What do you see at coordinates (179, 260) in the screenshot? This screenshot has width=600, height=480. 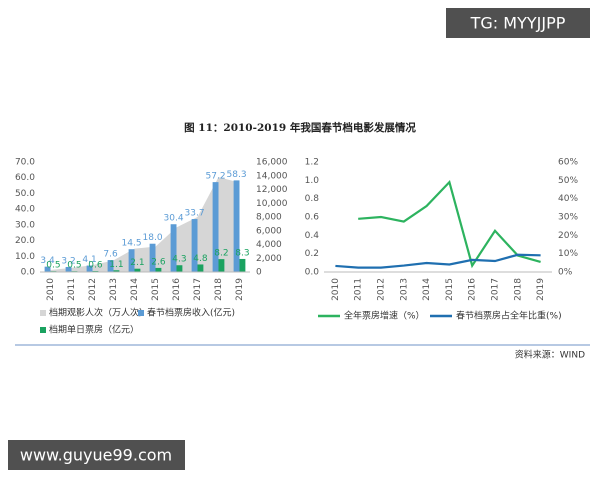 I see `value-label: 4.3` at bounding box center [179, 260].